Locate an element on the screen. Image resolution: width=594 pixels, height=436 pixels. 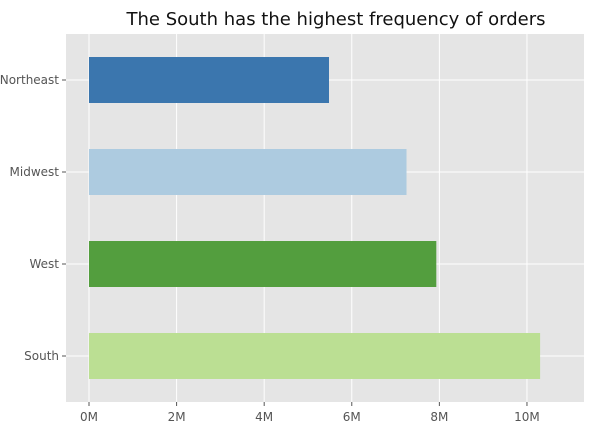
x-tick-label-5: 10M is located at coordinates (527, 417).